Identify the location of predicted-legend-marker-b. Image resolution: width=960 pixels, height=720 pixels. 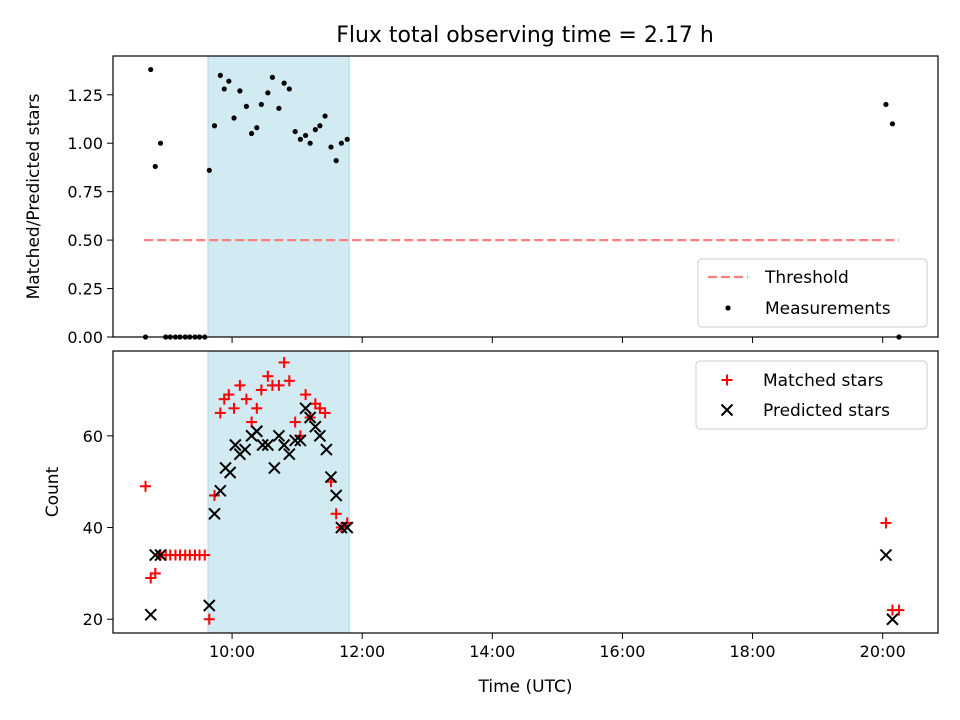
(727, 410).